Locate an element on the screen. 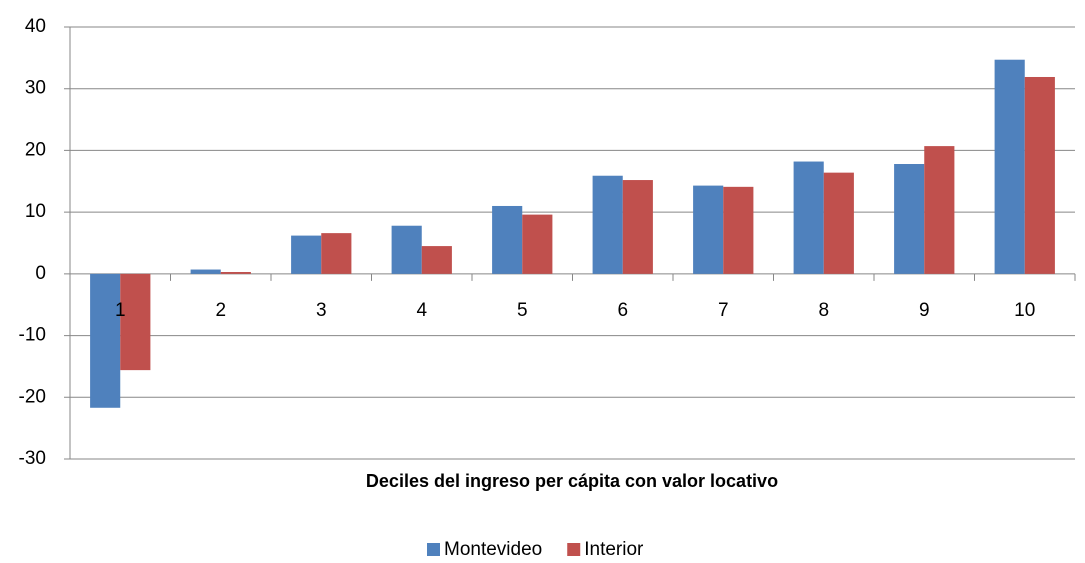 The image size is (1085, 563). x-tick-label: 7 is located at coordinates (723, 310).